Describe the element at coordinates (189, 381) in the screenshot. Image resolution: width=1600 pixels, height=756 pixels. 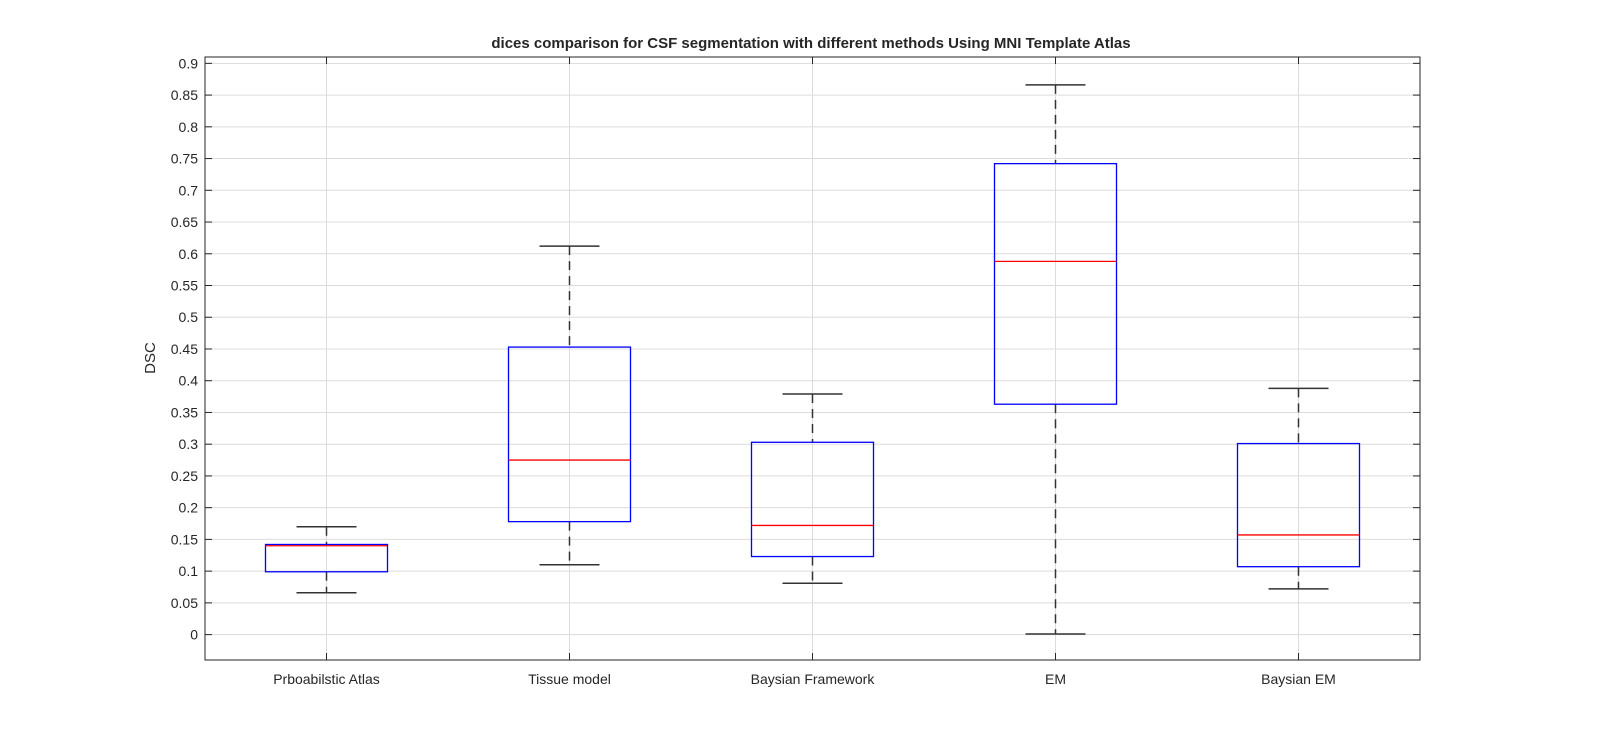
I see `y-tick-label: 0.4` at that location.